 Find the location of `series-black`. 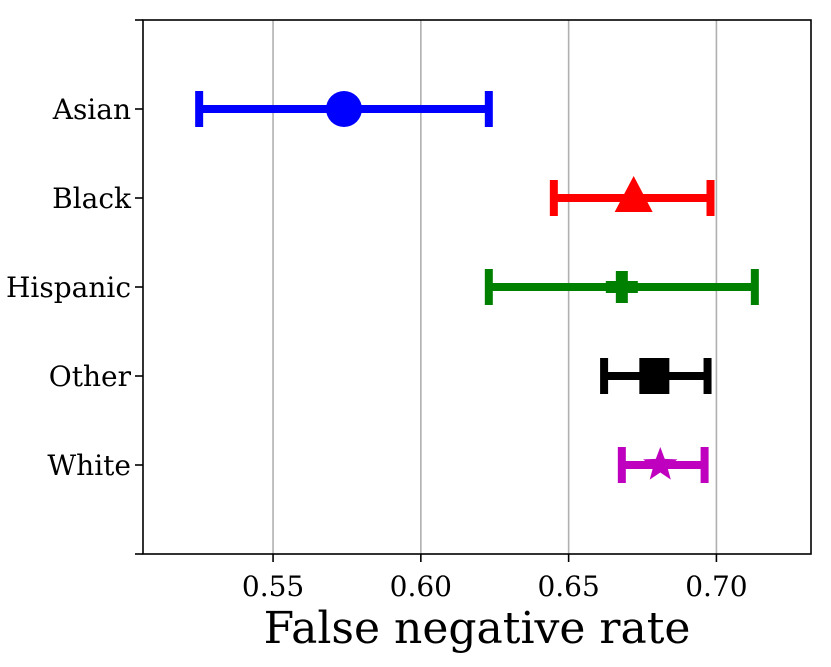

series-black is located at coordinates (632, 196).